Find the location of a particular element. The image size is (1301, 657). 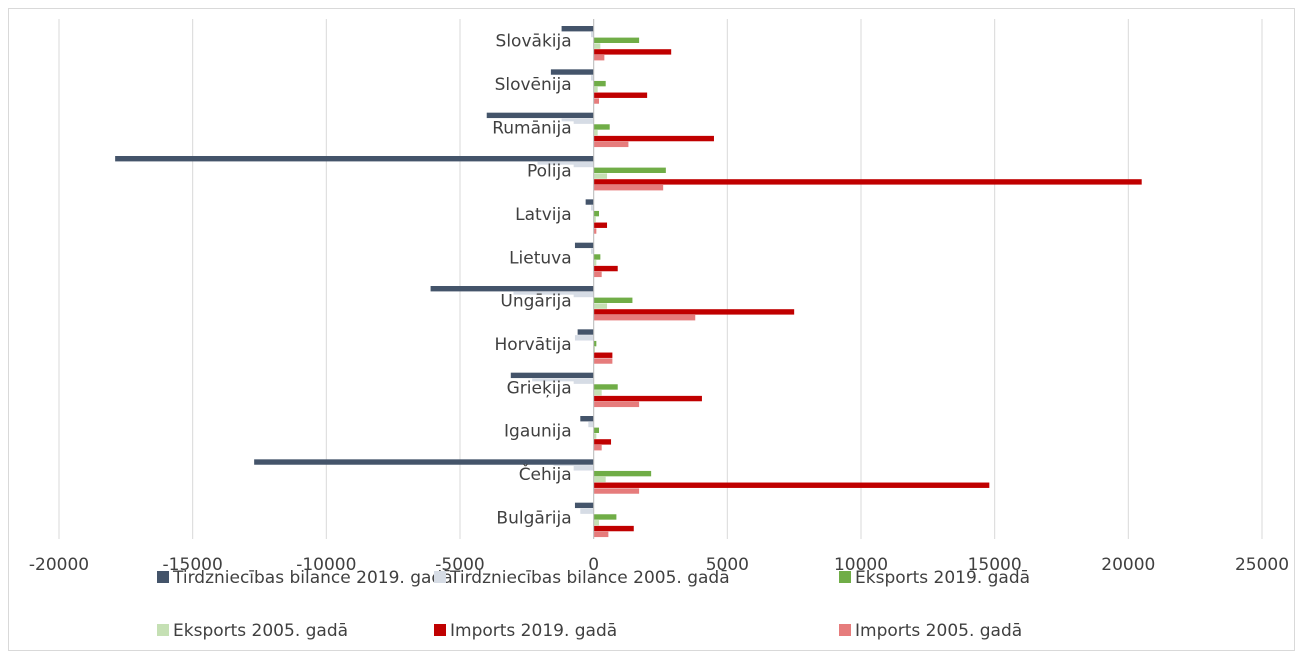

bar-rumanija-eksports-2019-gada is located at coordinates (601, 127).